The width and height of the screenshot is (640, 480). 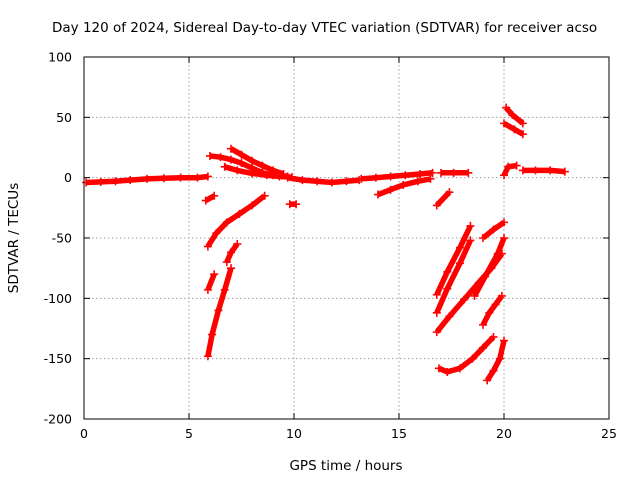 I want to click on y-tick-label: 0, so click(x=68, y=177).